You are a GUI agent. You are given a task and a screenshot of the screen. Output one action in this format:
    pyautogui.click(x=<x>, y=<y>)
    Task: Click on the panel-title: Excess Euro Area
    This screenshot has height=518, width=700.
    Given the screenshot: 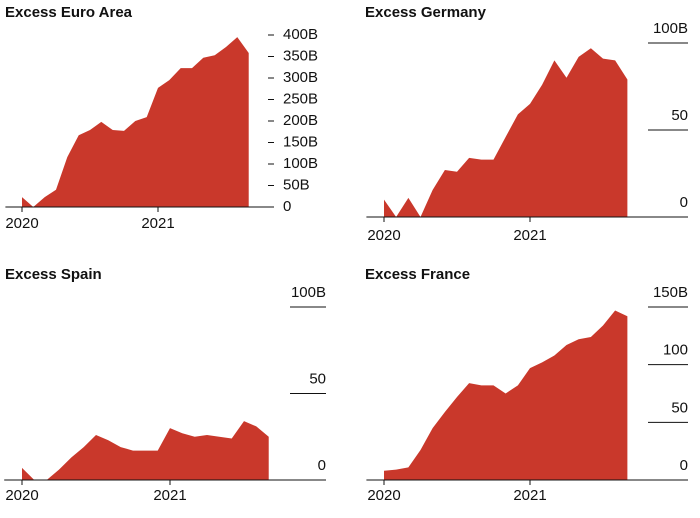 What is the action you would take?
    pyautogui.click(x=69, y=12)
    